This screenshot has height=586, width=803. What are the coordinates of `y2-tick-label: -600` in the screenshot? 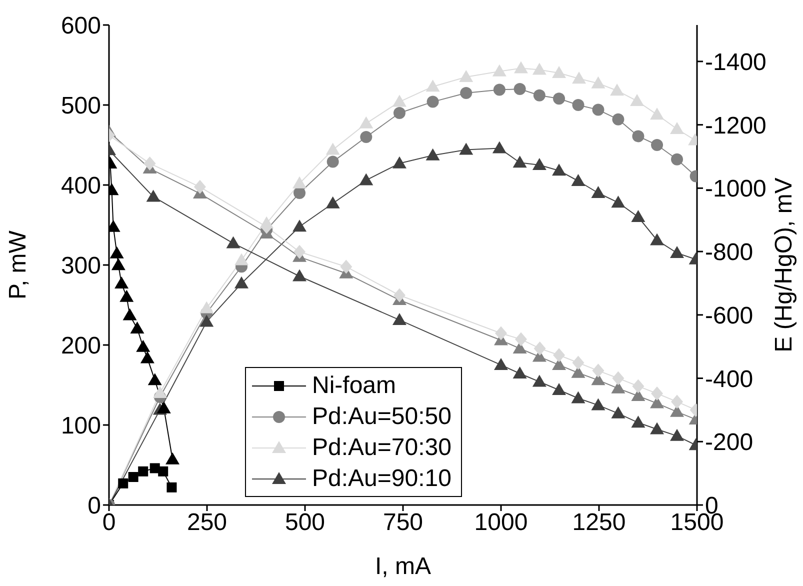 It's located at (729, 316).